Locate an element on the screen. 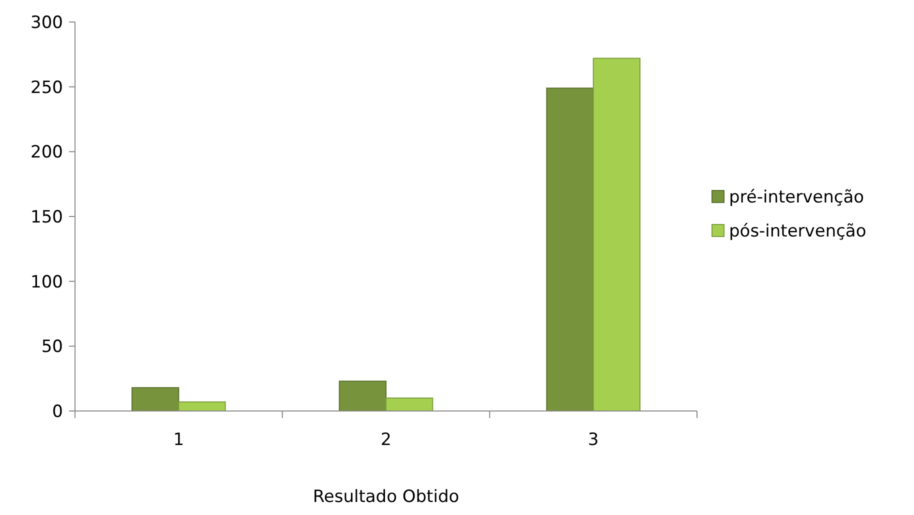  y-tick-label: 100 is located at coordinates (46, 282).